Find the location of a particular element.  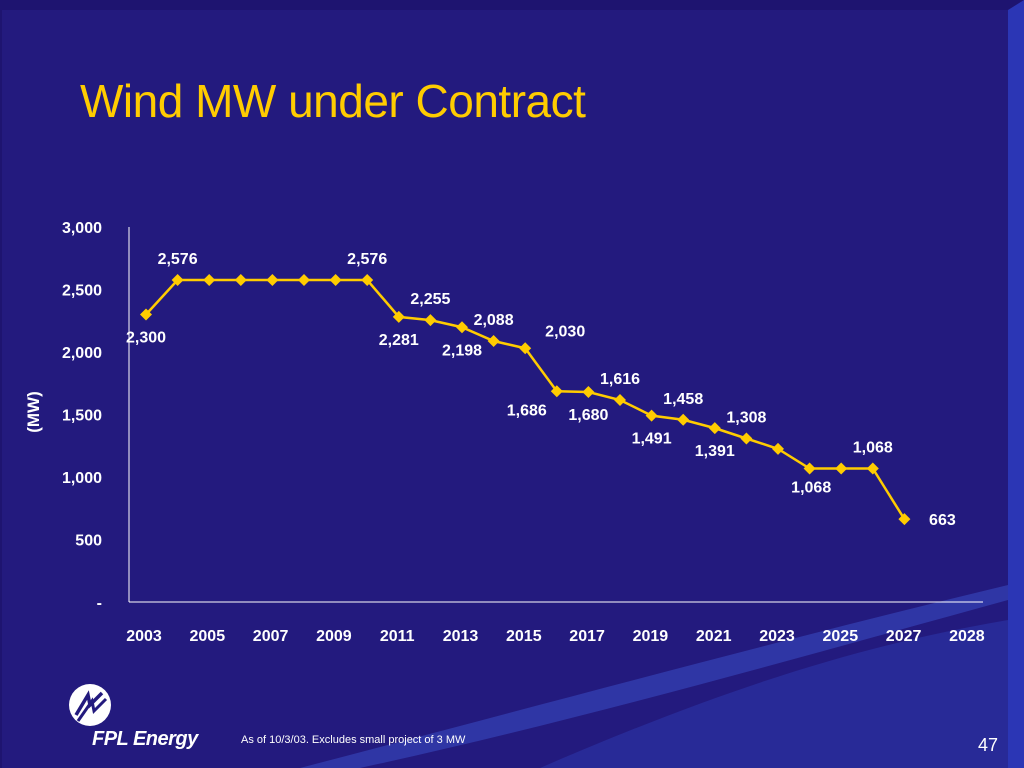

y-axis-label: (MW) is located at coordinates (33, 412).